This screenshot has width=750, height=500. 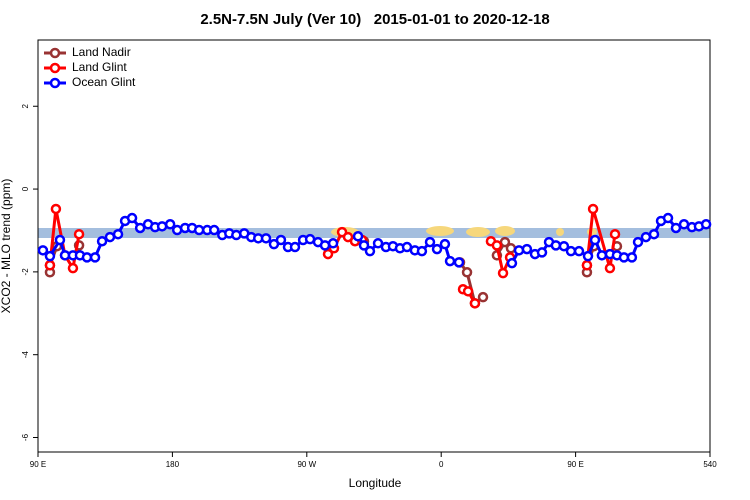 What do you see at coordinates (25, 355) in the screenshot?
I see `y-tick-label: -4` at bounding box center [25, 355].